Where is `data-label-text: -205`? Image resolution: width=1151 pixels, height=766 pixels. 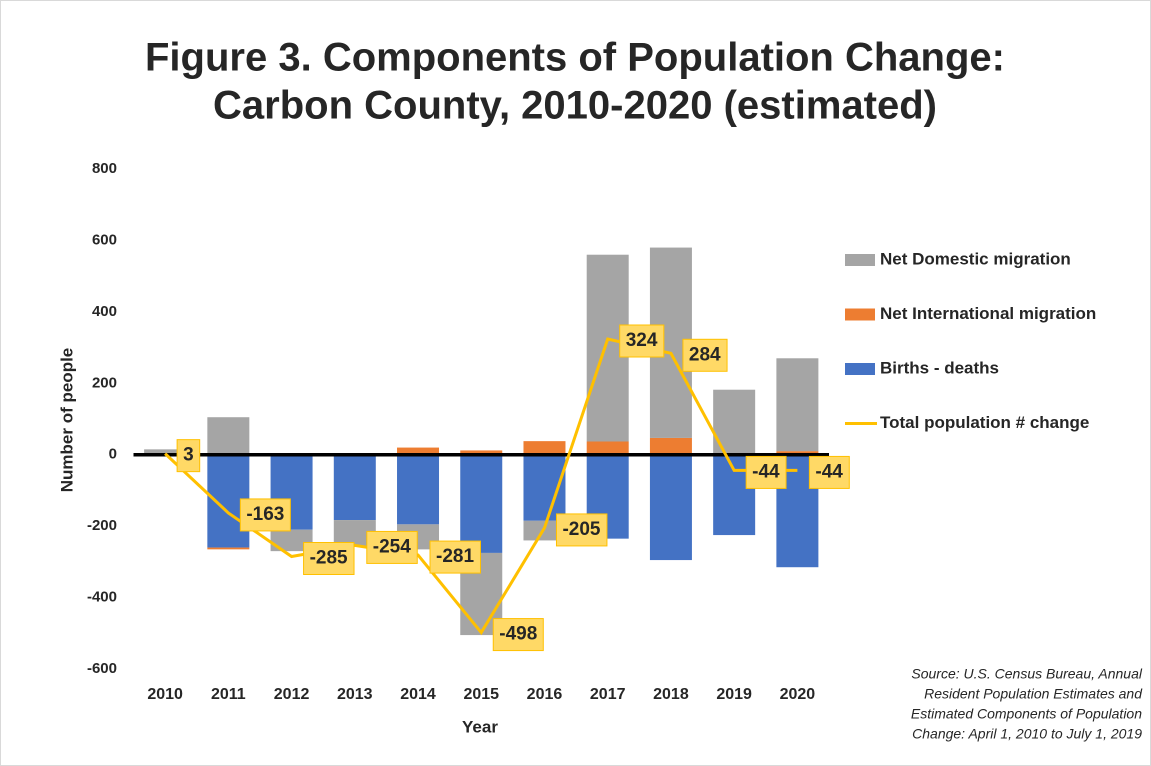
data-label-text: -205 is located at coordinates (581, 529).